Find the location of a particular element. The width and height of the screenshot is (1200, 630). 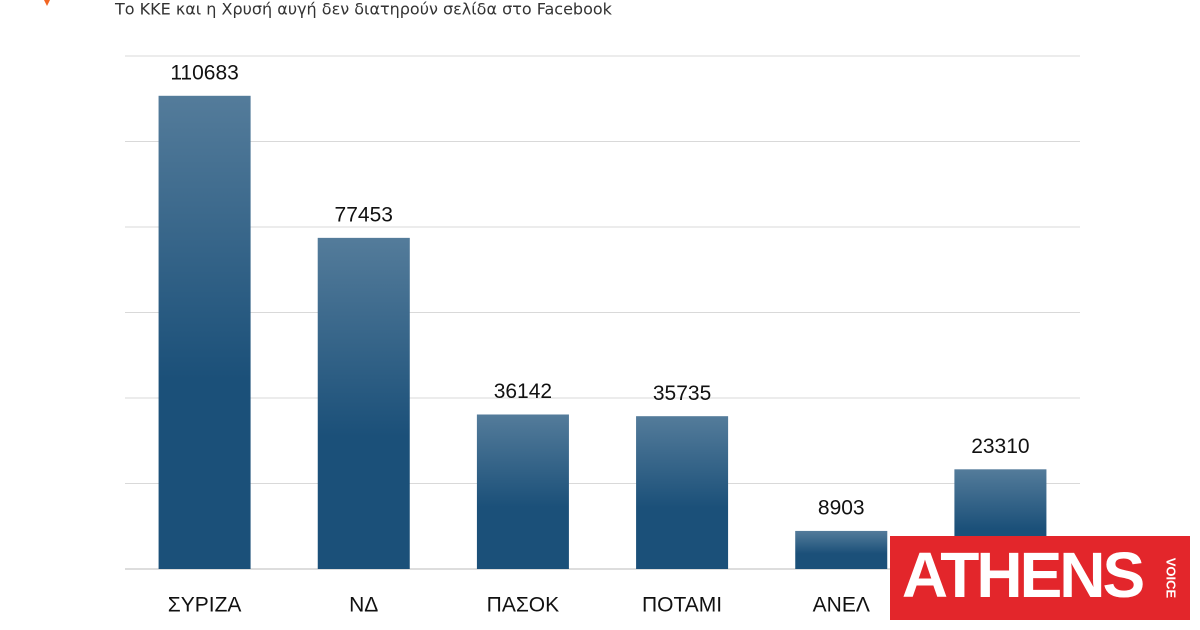

decoration is located at coordinates (47, 3).